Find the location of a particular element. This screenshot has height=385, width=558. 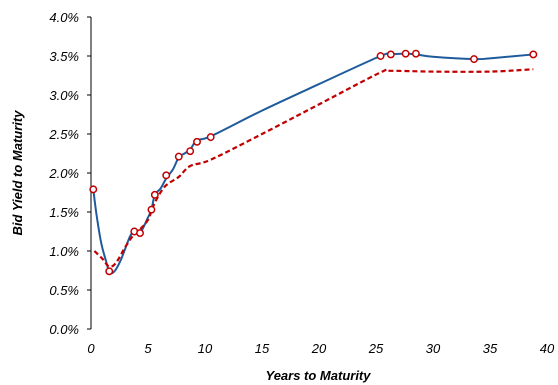

x-axis-ticks: 0 5 10 15 20 25 30 35 40 is located at coordinates (321, 348).